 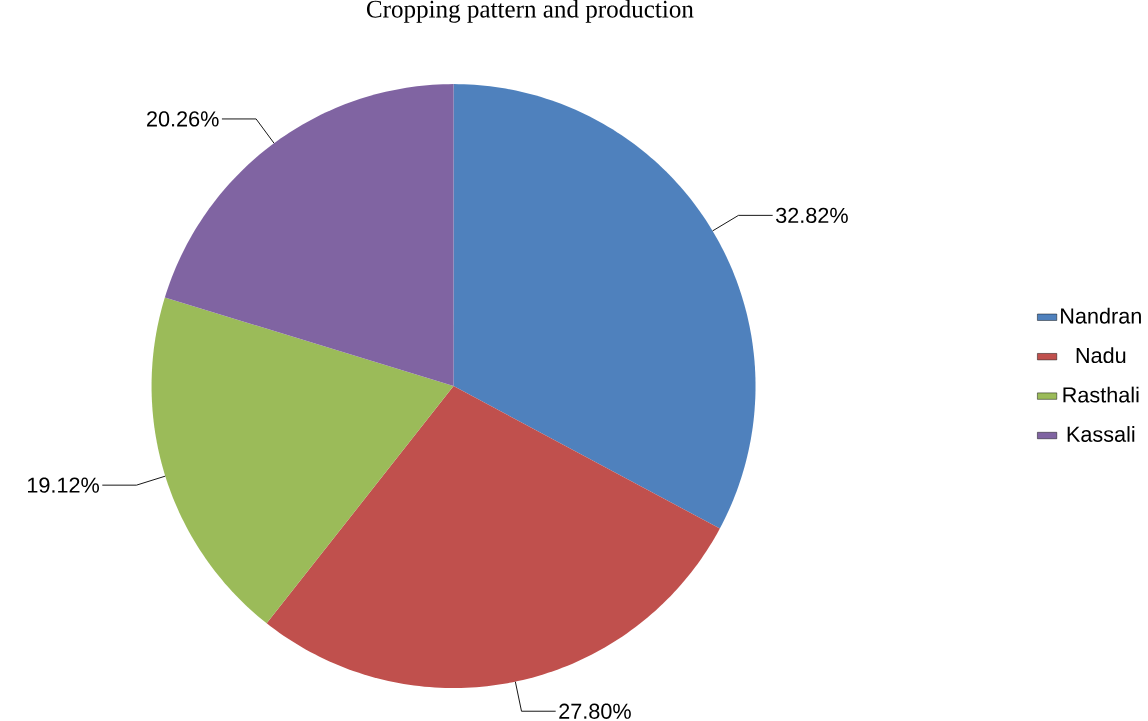 What do you see at coordinates (812, 215) in the screenshot?
I see `data-label: 32.82%` at bounding box center [812, 215].